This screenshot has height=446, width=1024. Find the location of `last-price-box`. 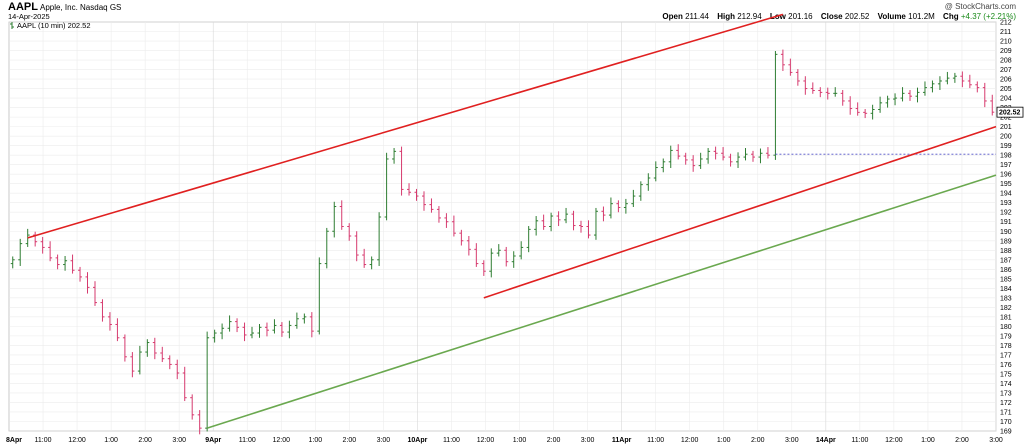

last-price-box is located at coordinates (1010, 112).